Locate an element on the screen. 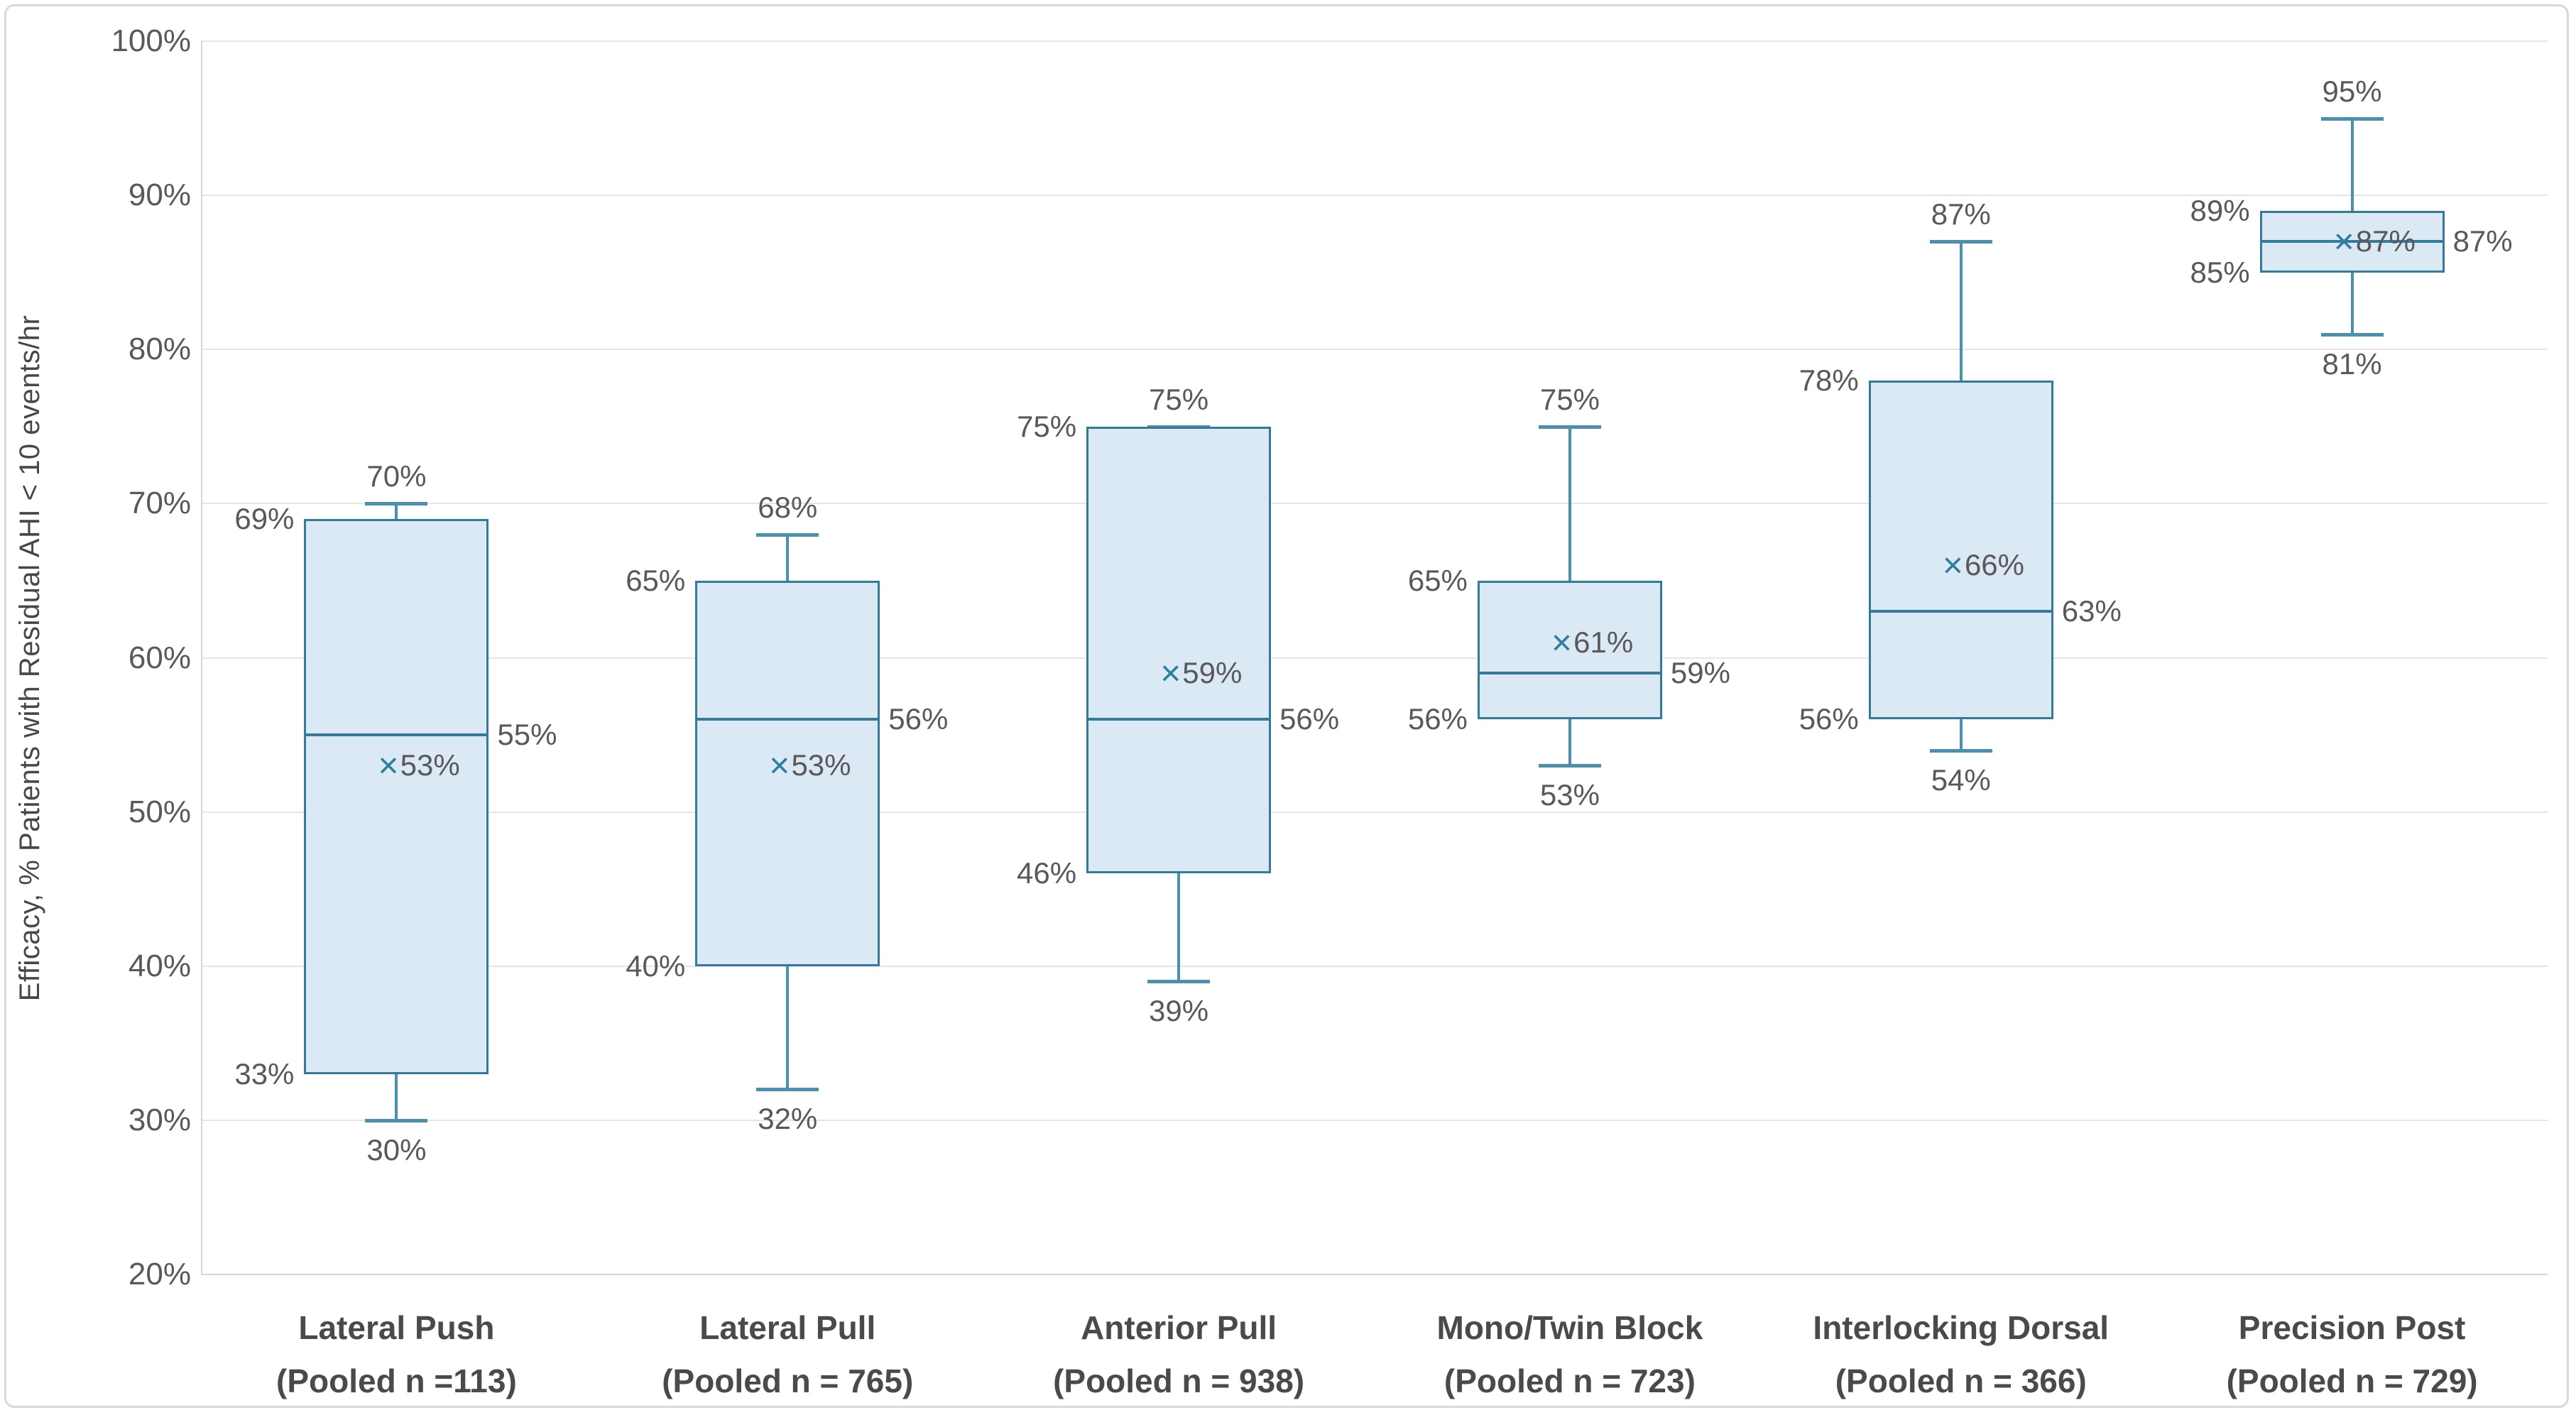  category-label-2: Lateral Pull (Pooled n = 765) is located at coordinates (787, 1354).